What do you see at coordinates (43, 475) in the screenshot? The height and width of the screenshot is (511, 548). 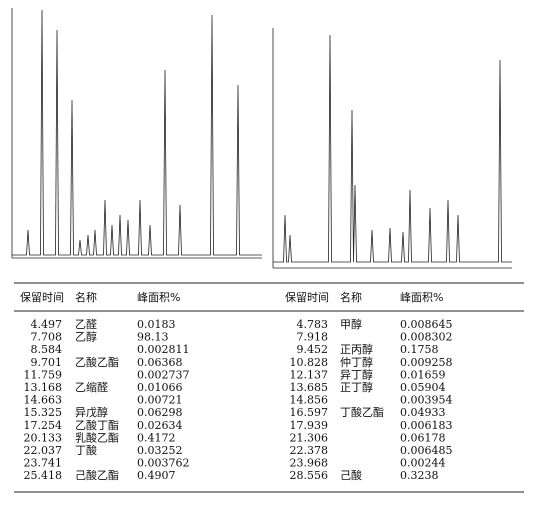 I see `retention-time: 25.418` at bounding box center [43, 475].